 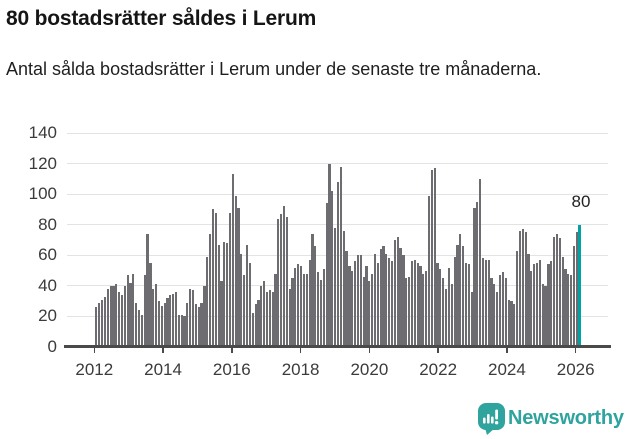 I want to click on y-axis-tick-label: 60, so click(x=47, y=255).